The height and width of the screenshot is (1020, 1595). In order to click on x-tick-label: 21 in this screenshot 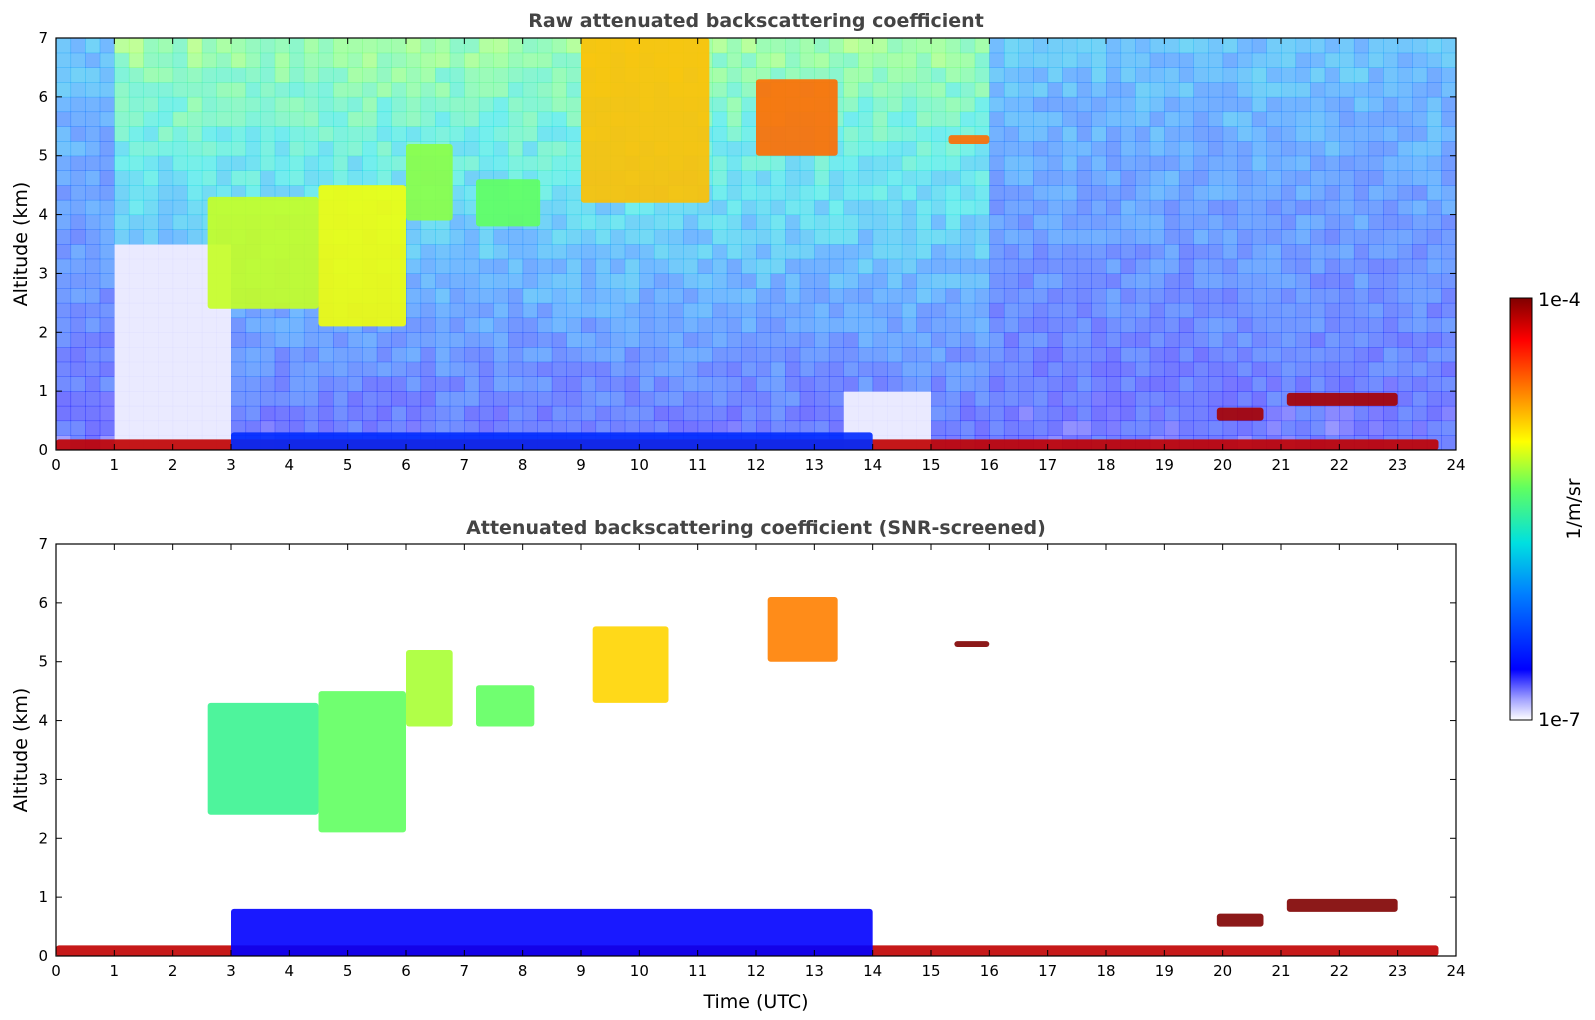, I will do `click(1280, 465)`.